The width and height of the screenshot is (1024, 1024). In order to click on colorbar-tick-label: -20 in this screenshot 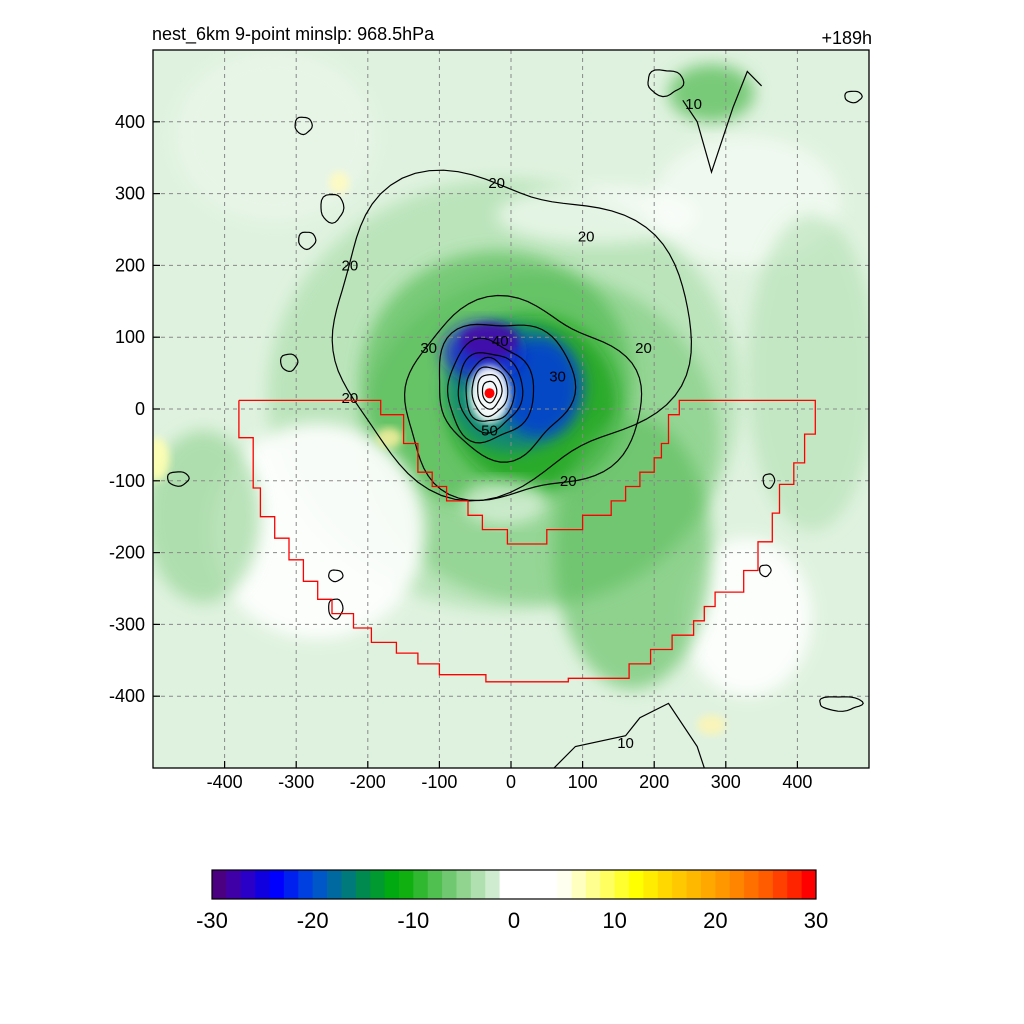, I will do `click(313, 920)`.